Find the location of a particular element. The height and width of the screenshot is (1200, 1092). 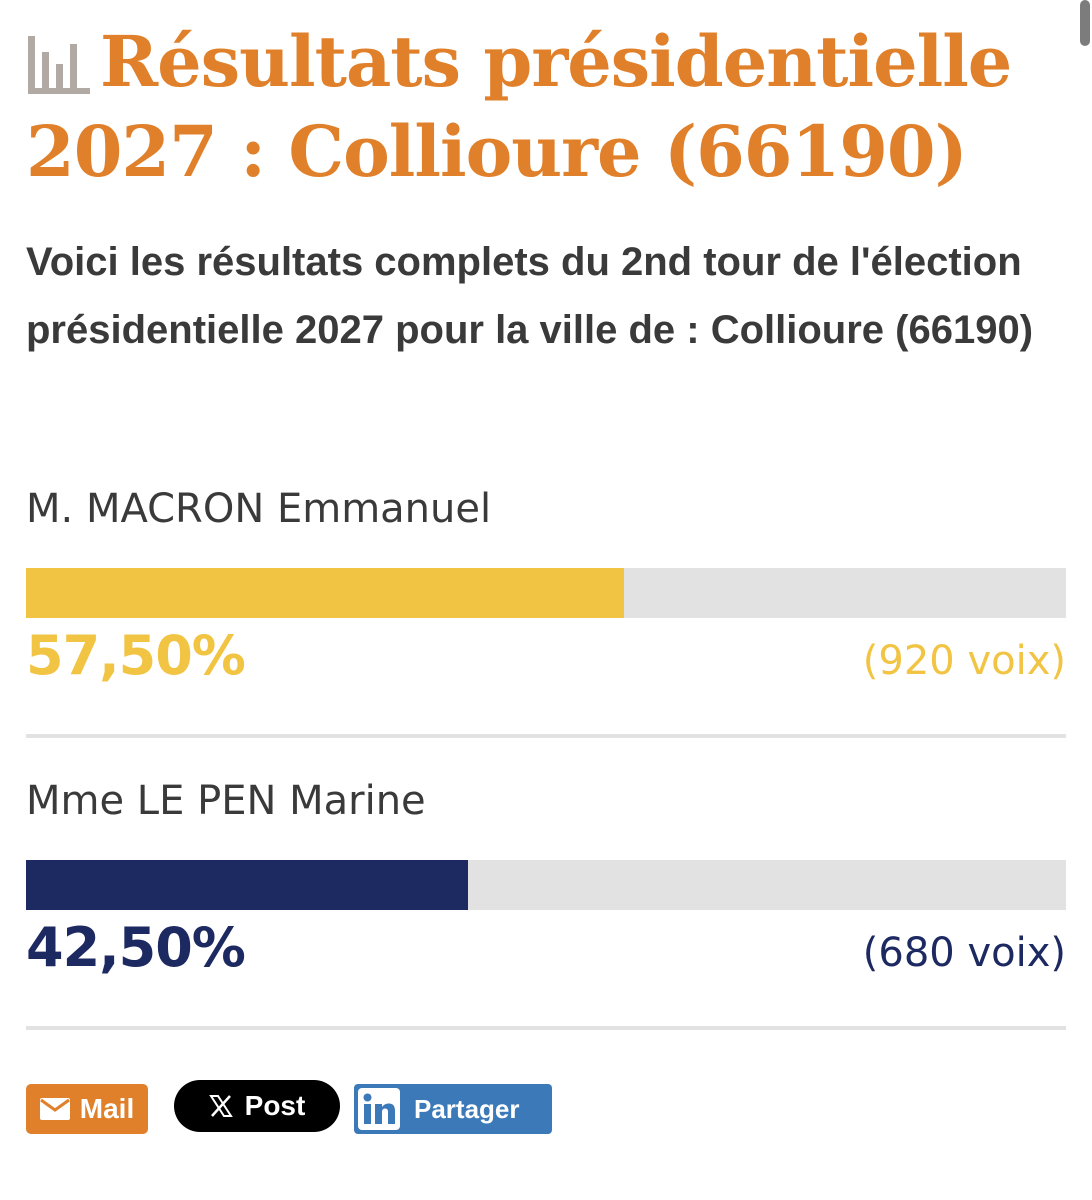

candidate-name: M. MACRON Emmanuel is located at coordinates (259, 509).